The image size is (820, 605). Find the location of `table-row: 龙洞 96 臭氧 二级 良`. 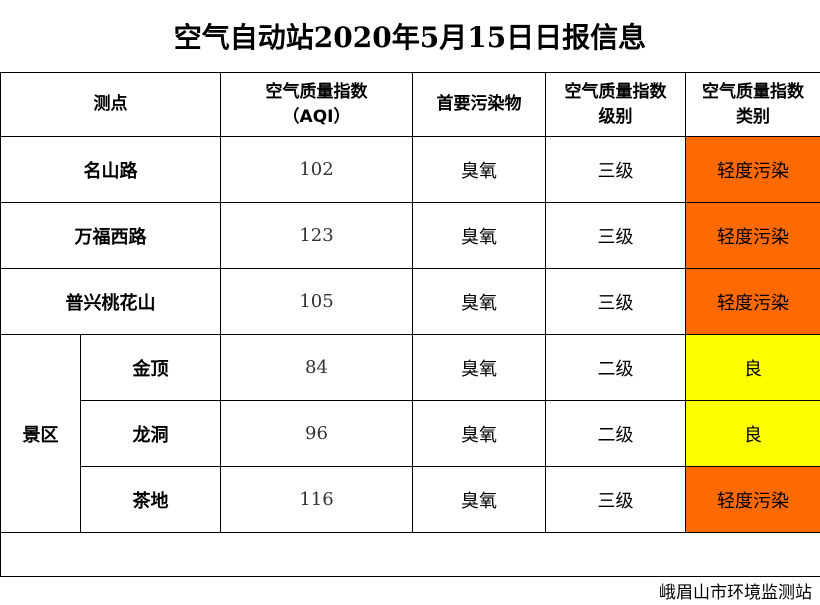

table-row: 龙洞 96 臭氧 二级 良 is located at coordinates (410, 433).